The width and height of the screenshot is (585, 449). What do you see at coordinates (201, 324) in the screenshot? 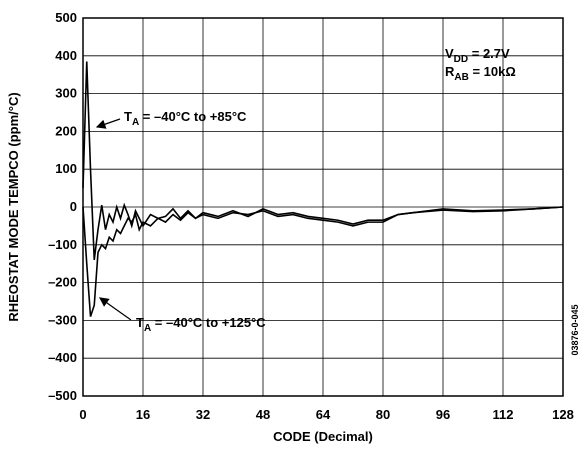
I see `annotation: TA = –40°C to +125°C` at bounding box center [201, 324].